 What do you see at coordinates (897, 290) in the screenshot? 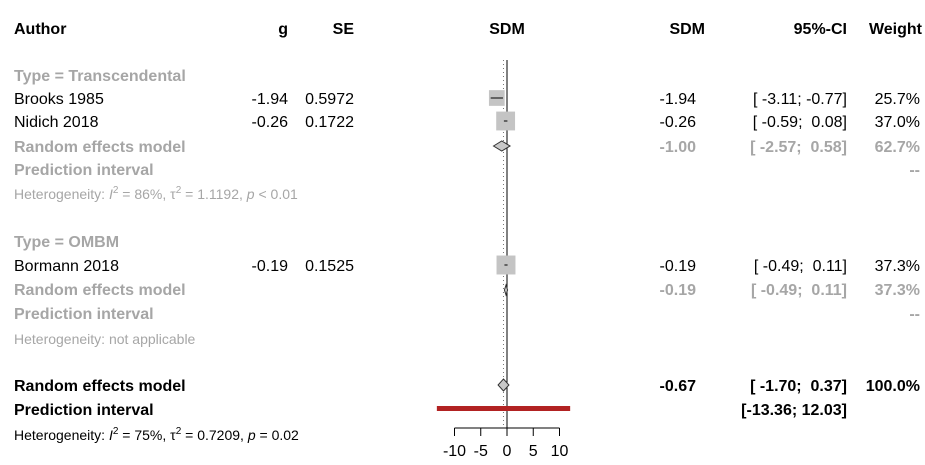
I see `re-weight-group-2: 37.3%` at bounding box center [897, 290].